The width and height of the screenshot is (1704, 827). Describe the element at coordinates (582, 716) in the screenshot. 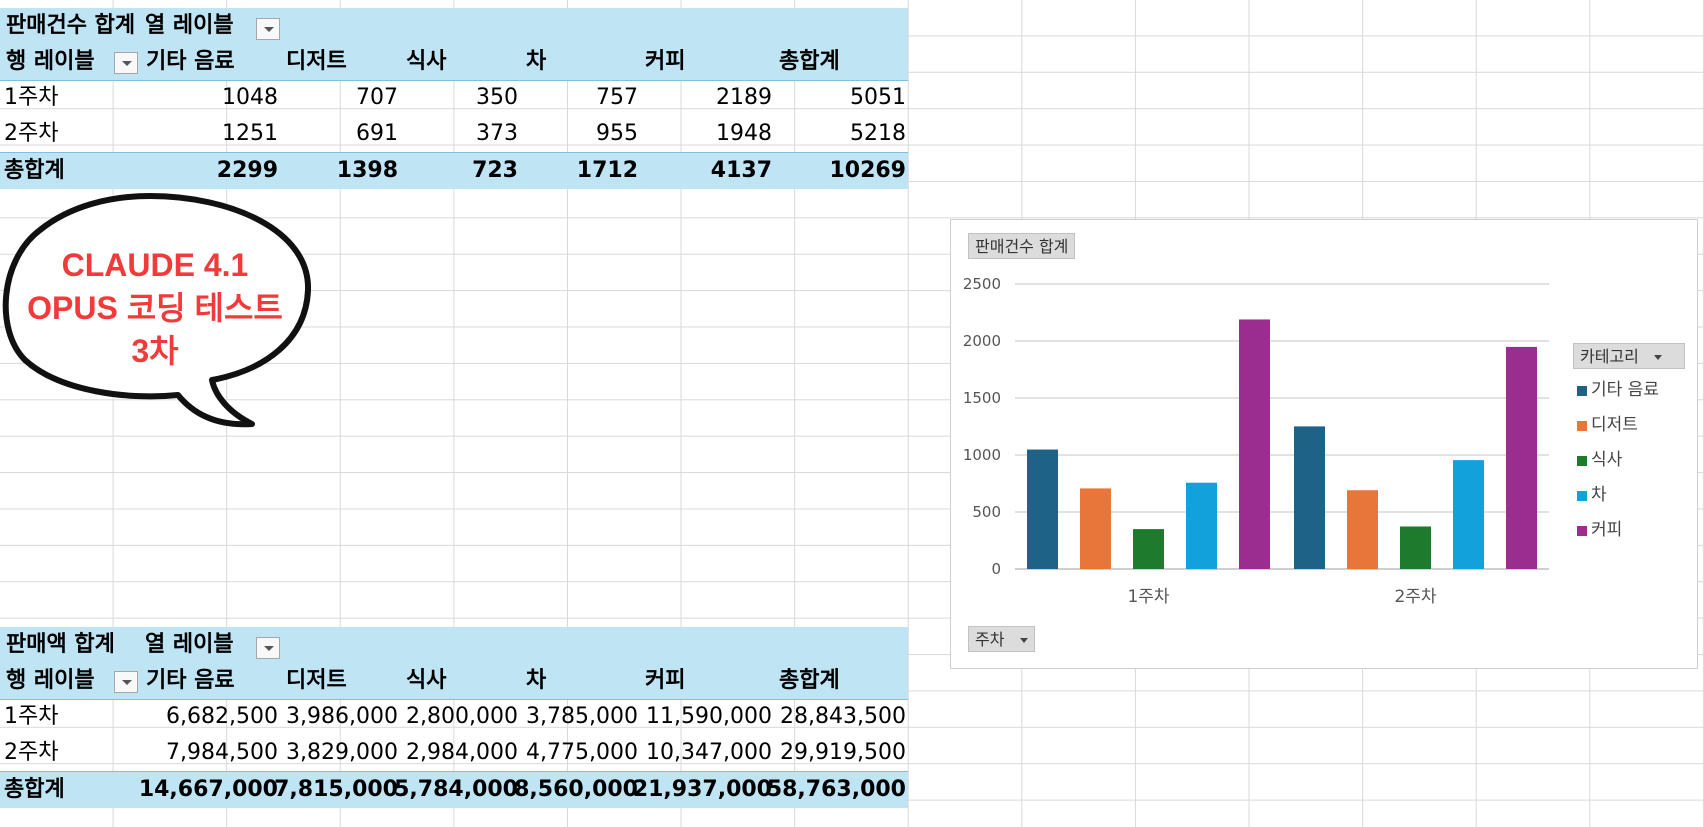

I see `value-cell: 3,785,000` at that location.